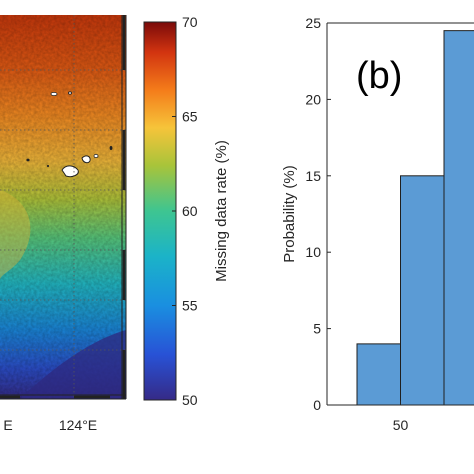  What do you see at coordinates (160, 211) in the screenshot?
I see `colorbar-gradient` at bounding box center [160, 211].